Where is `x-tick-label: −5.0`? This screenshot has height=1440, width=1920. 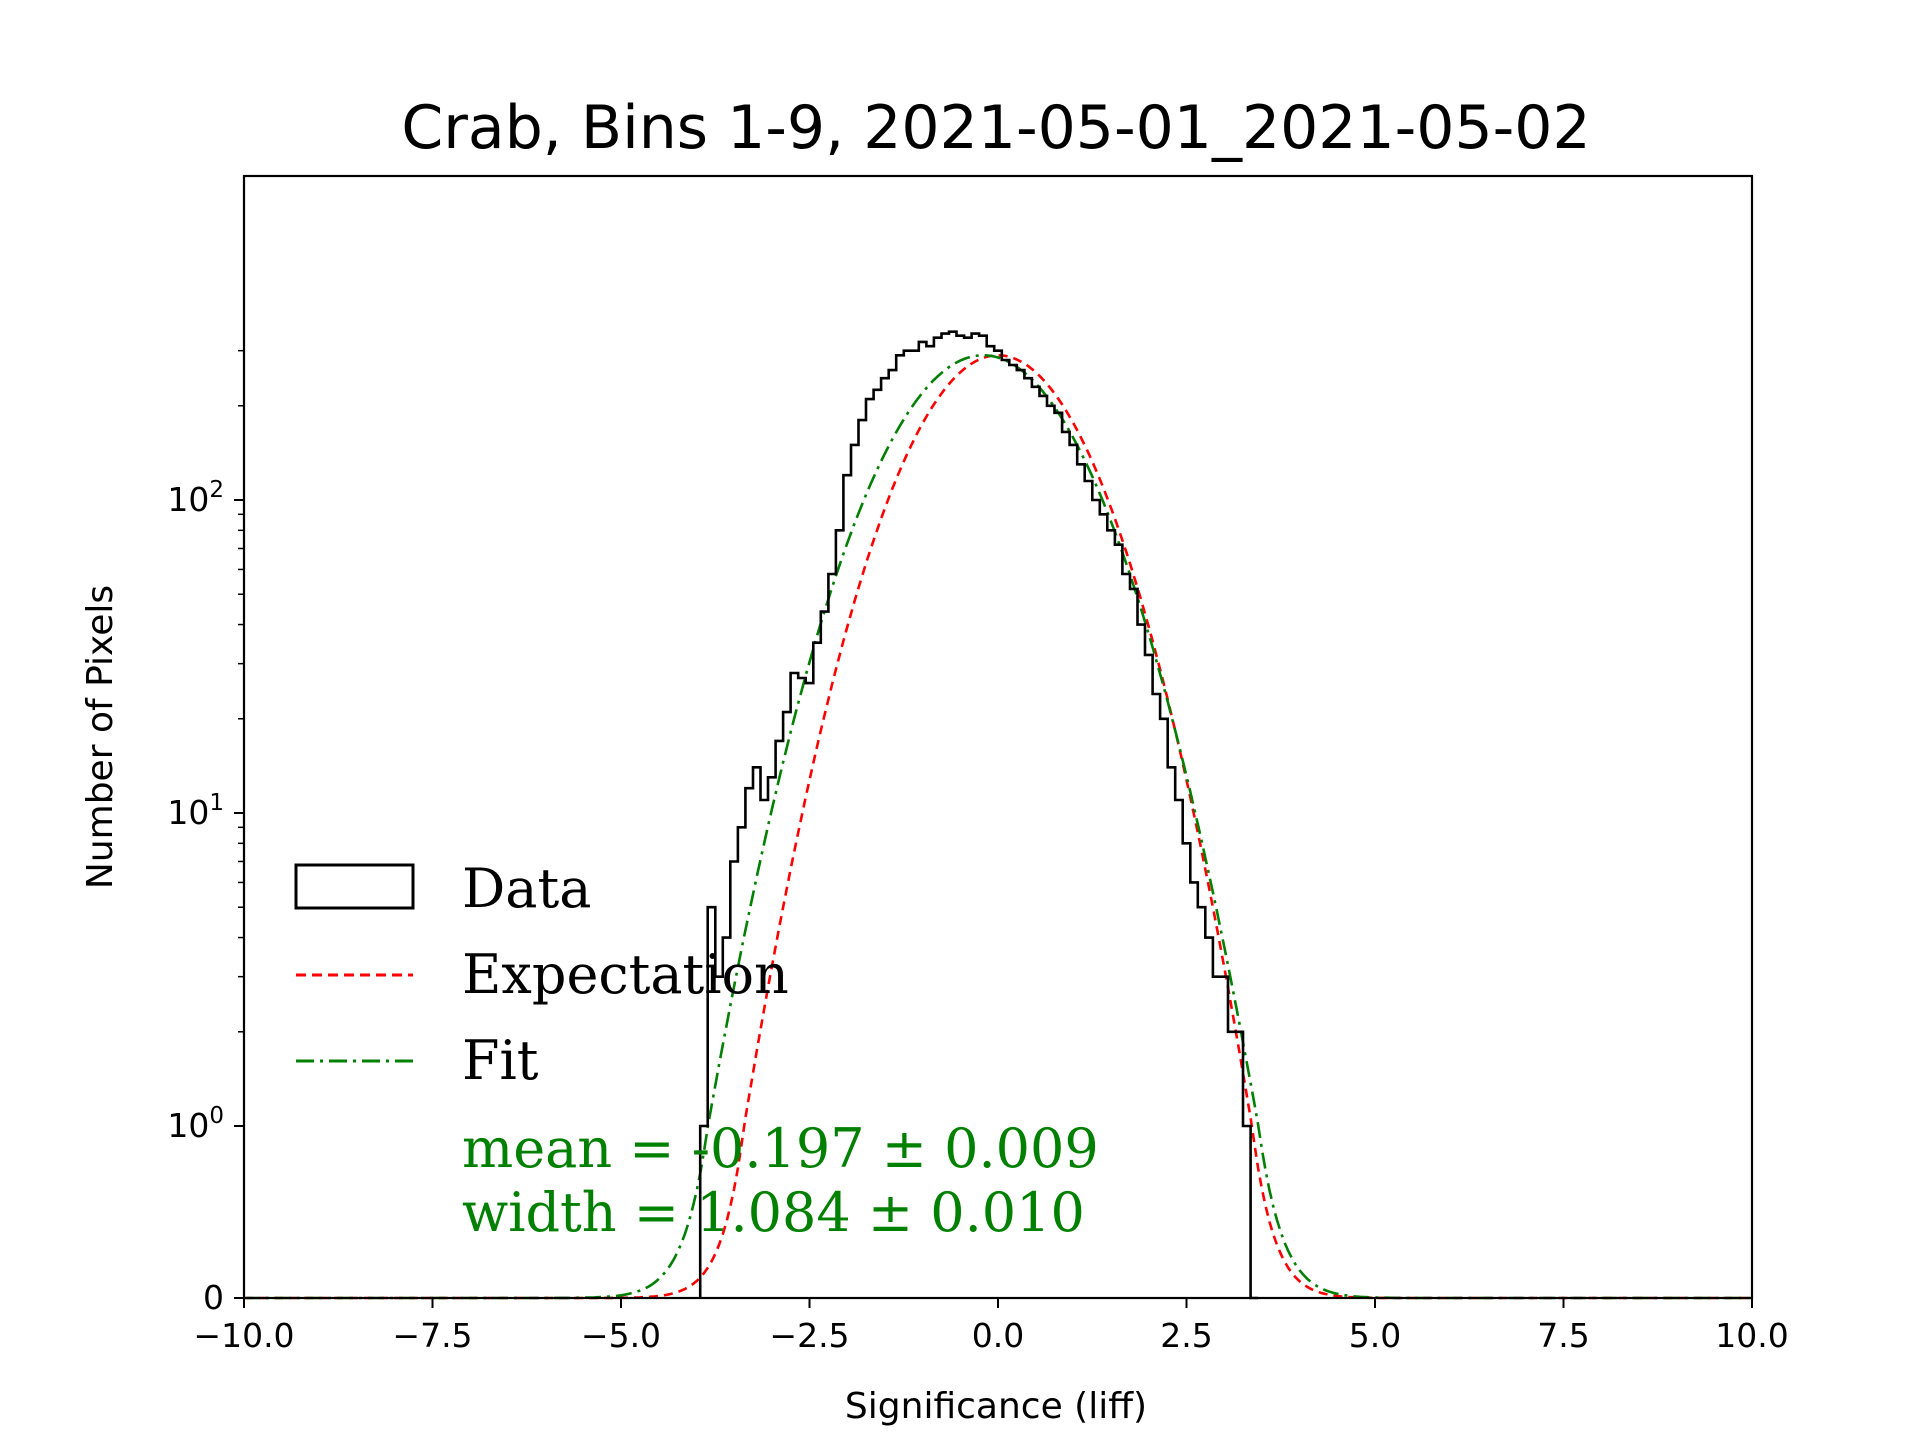
x-tick-label: −5.0 is located at coordinates (621, 1335).